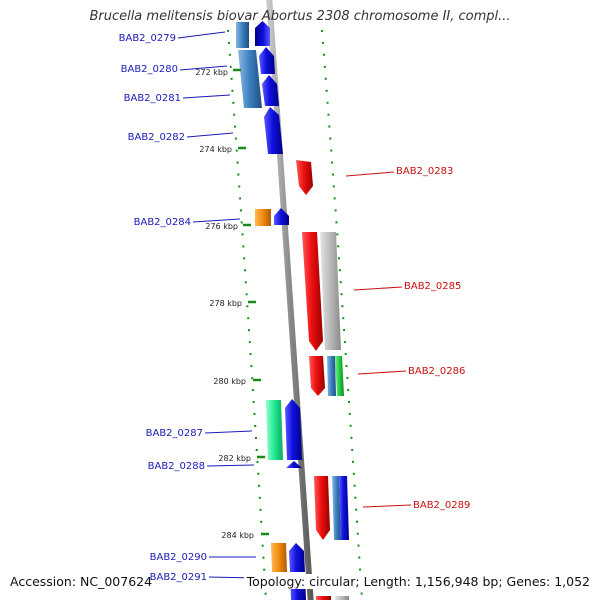 The height and width of the screenshot is (600, 600). What do you see at coordinates (441, 505) in the screenshot?
I see `gene-label-bab2-0289: BAB2_0289` at bounding box center [441, 505].